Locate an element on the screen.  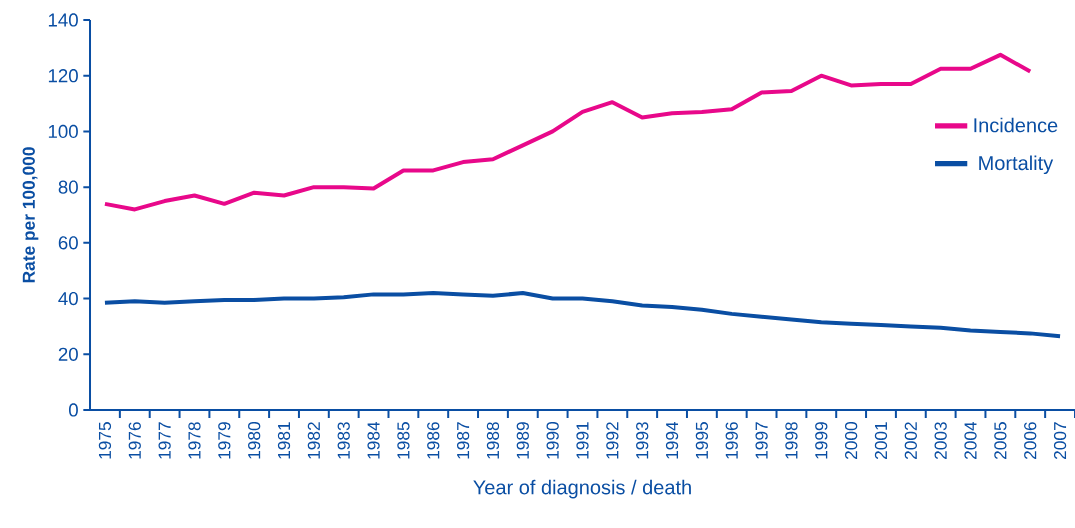
x-tick-label: 1980 is located at coordinates (254, 440).